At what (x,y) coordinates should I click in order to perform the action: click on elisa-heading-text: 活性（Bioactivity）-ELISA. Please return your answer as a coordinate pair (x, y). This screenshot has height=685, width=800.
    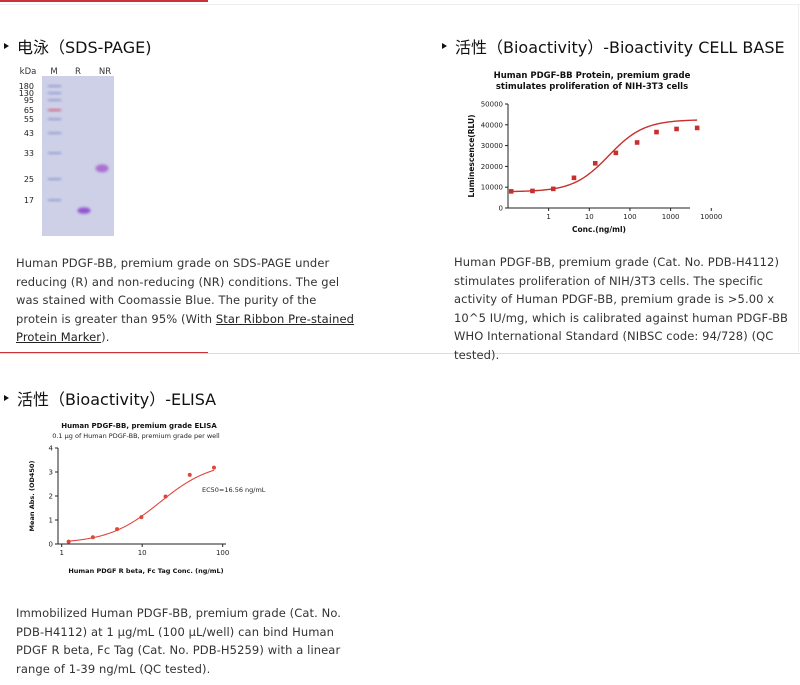
    Looking at the image, I should click on (117, 399).